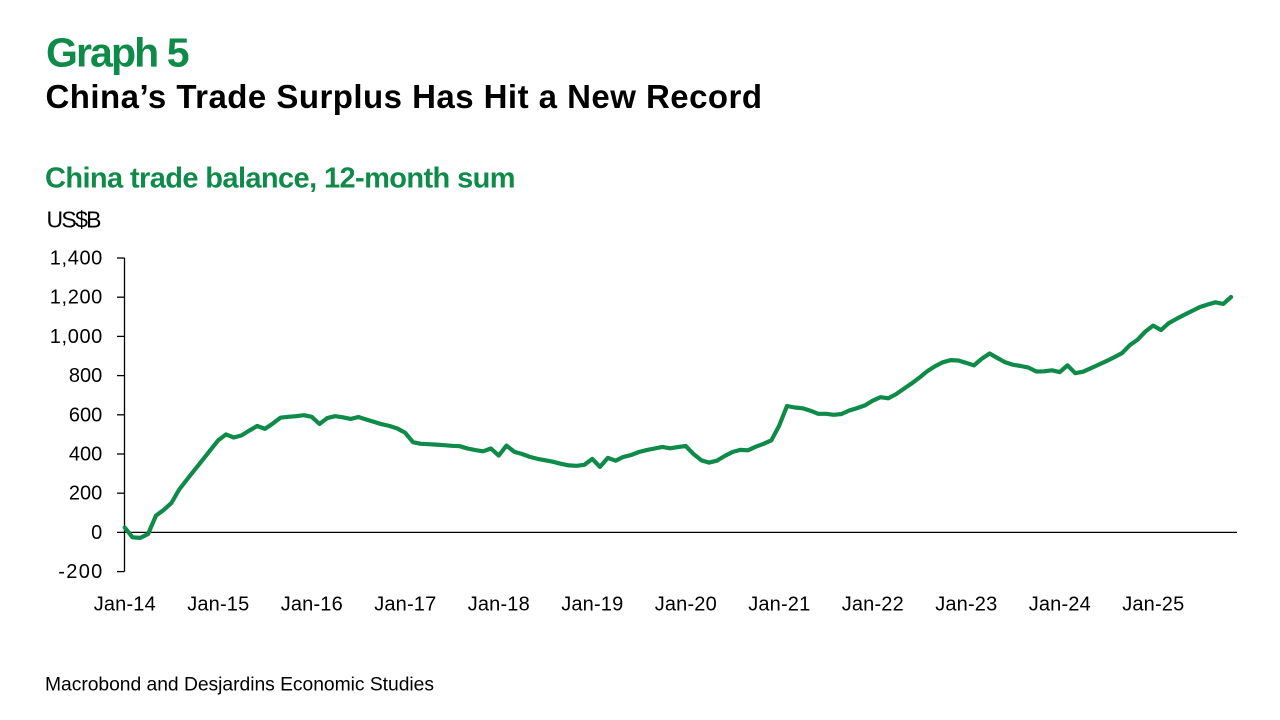  What do you see at coordinates (76, 337) in the screenshot?
I see `svg-text: 1,000` at bounding box center [76, 337].